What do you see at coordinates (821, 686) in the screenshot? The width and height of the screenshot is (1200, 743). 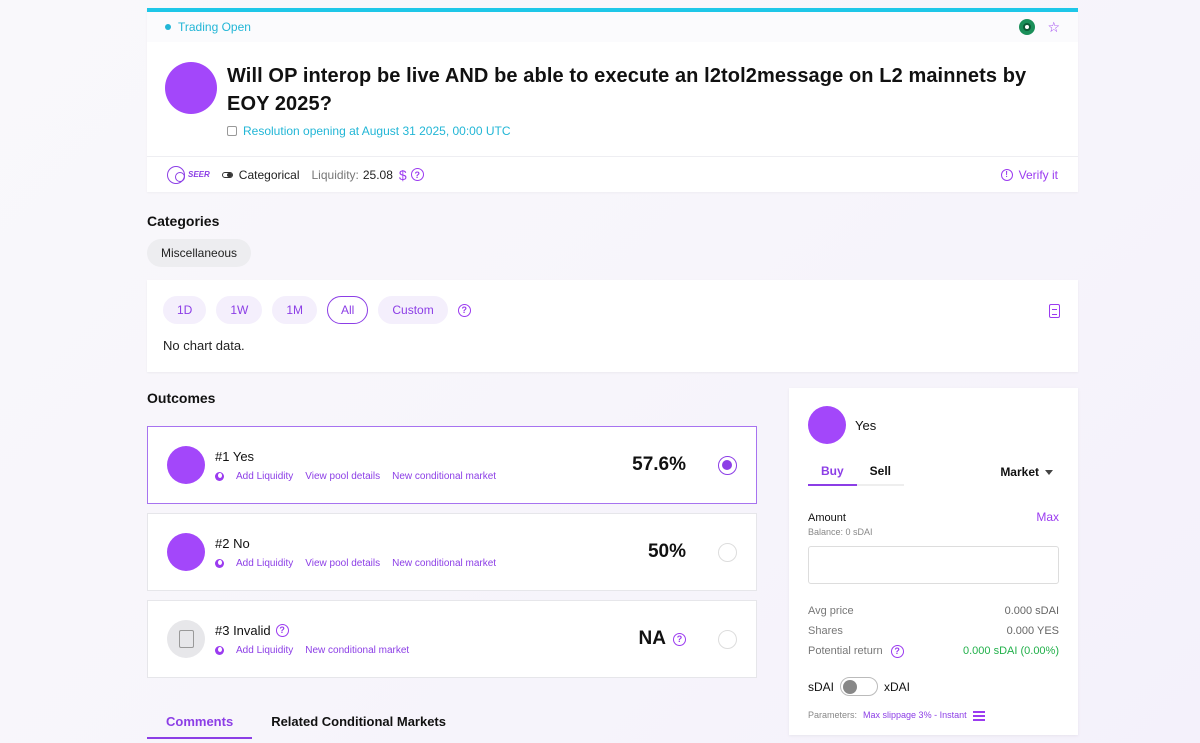 I see `currency-left-label: sDAI` at bounding box center [821, 686].